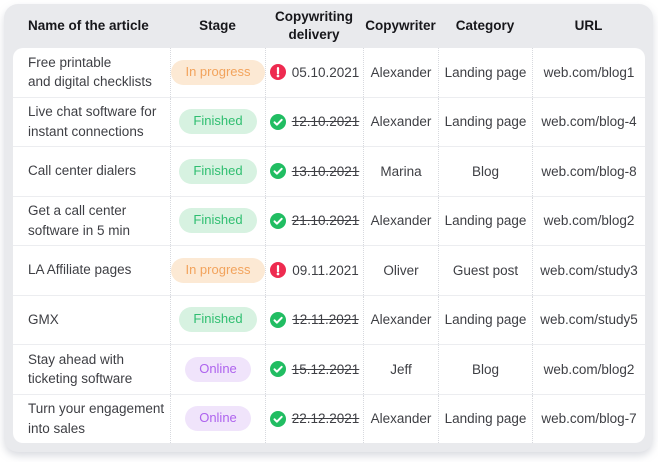 This screenshot has height=462, width=658. I want to click on delivery-cell: 09.11.2021, so click(314, 270).